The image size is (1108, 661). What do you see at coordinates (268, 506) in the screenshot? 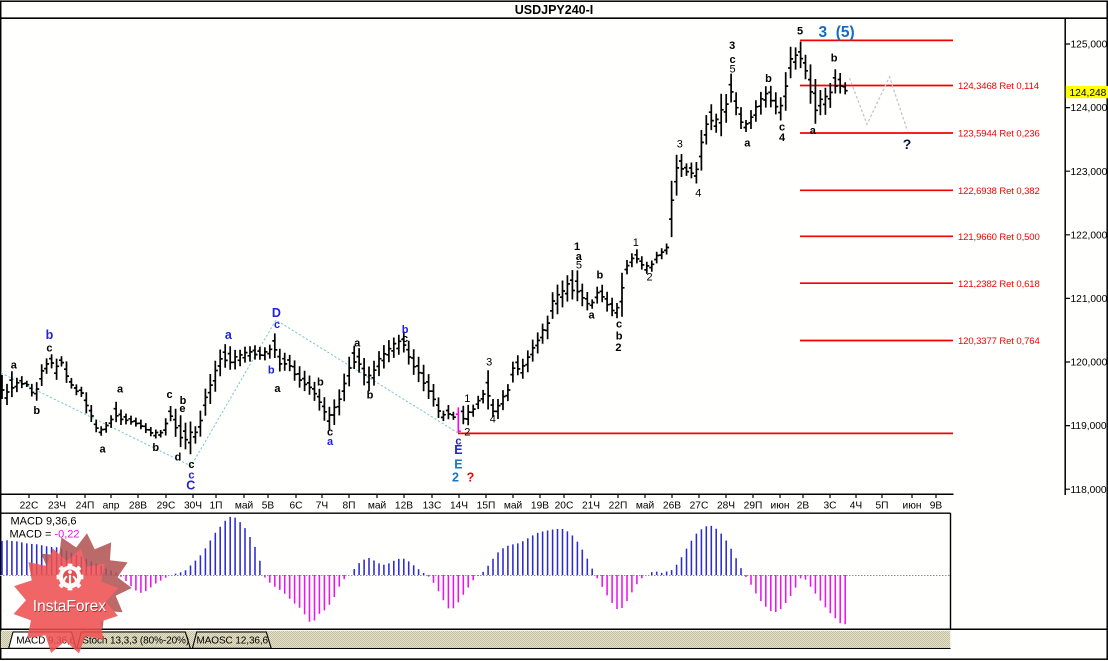
I see `svg-text: 5В` at bounding box center [268, 506].